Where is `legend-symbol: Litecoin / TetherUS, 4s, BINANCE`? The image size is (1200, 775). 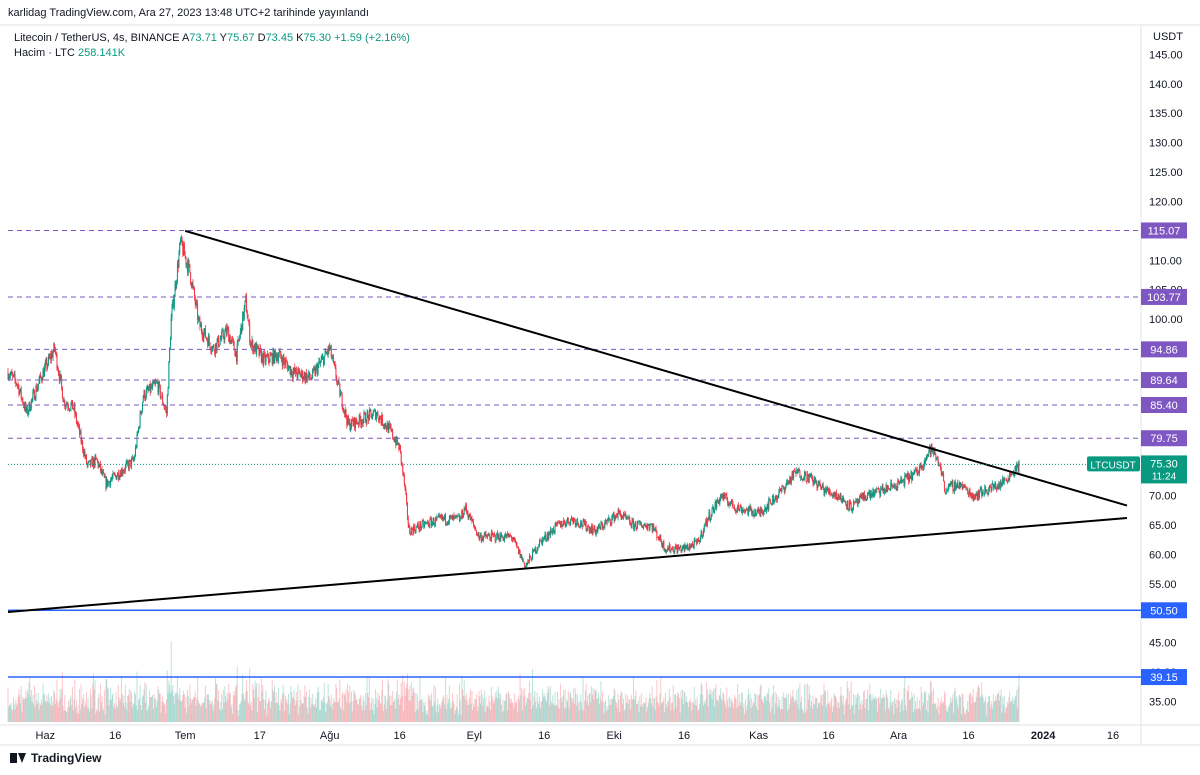 legend-symbol: Litecoin / TetherUS, 4s, BINANCE is located at coordinates (97, 38).